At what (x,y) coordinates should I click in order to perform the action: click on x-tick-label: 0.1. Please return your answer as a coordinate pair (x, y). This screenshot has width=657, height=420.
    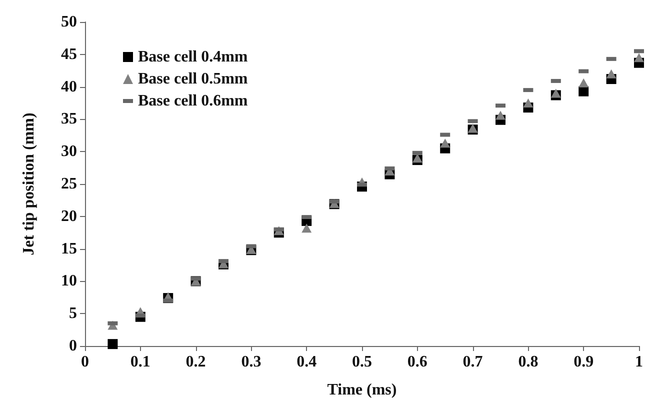
    Looking at the image, I should click on (140, 362).